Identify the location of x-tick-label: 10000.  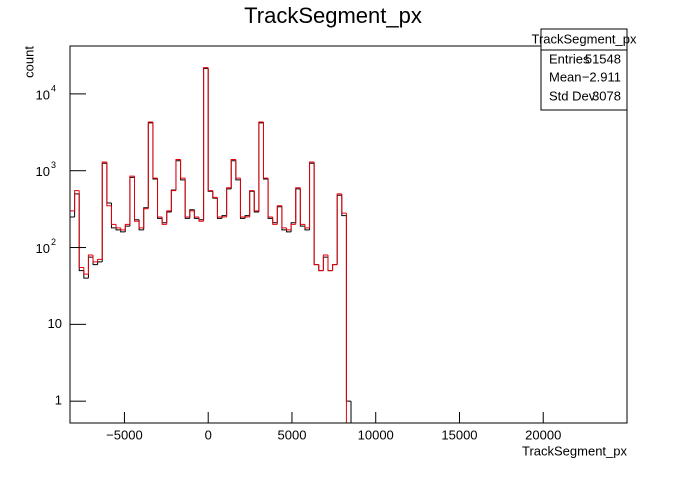
(376, 434).